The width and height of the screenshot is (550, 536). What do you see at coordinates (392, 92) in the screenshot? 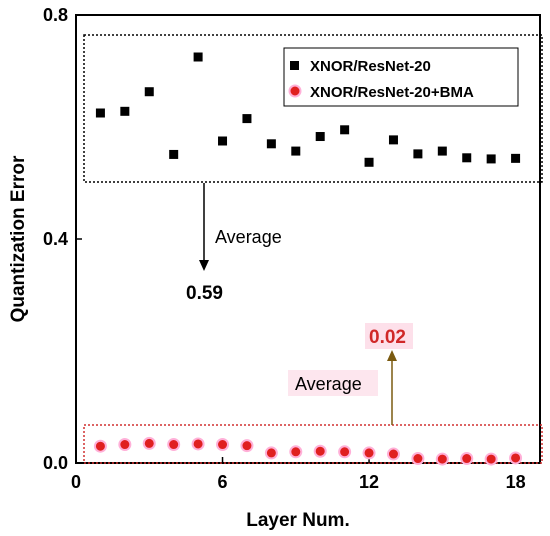
I see `legend-label-bma: XNOR/ResNet-20+BMA` at bounding box center [392, 92].